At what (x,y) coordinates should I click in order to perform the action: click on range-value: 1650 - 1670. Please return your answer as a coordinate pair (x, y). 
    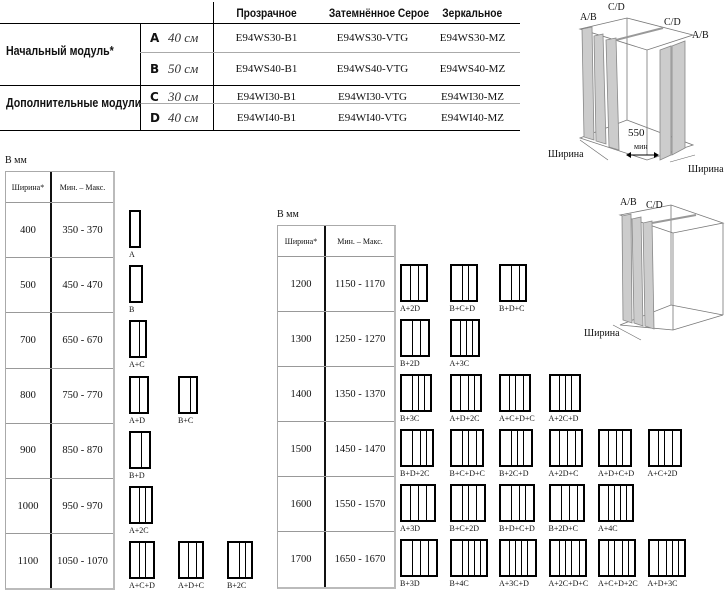
    Looking at the image, I should click on (360, 560).